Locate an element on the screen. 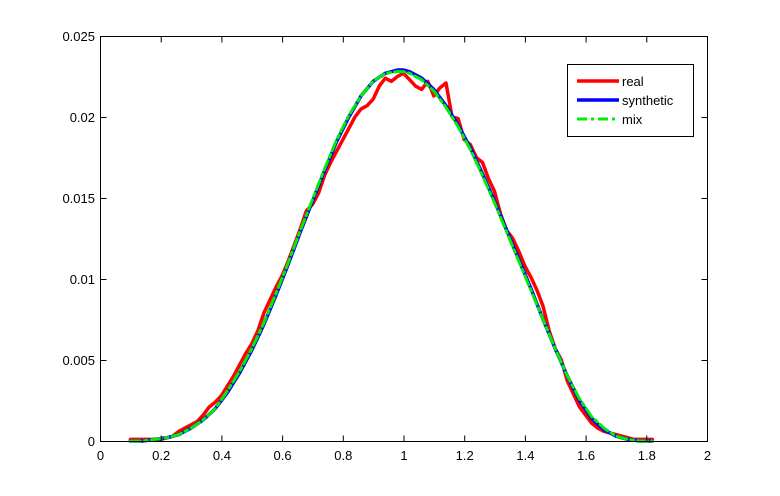 The height and width of the screenshot is (496, 780). legend-item-synthetic: synthetic is located at coordinates (625, 100).